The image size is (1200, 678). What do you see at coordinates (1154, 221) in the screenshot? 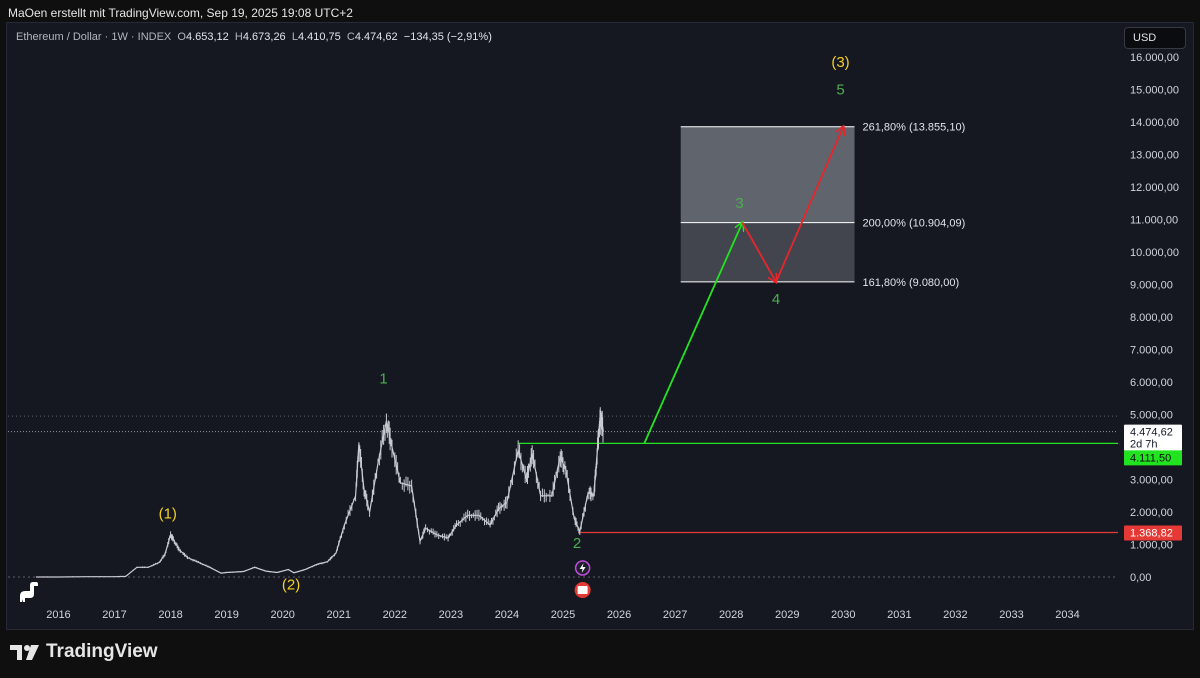
I see `y-tick-label: 11.000,00` at bounding box center [1154, 221].